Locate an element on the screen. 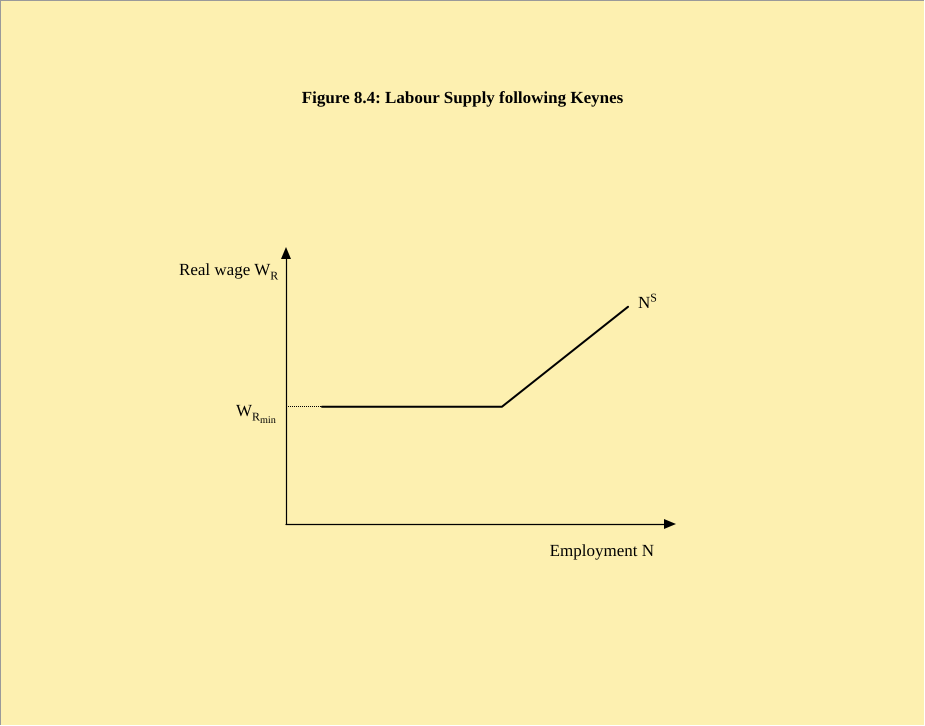 Image resolution: width=925 pixels, height=726 pixels. x-axis-title: Employment N is located at coordinates (602, 550).